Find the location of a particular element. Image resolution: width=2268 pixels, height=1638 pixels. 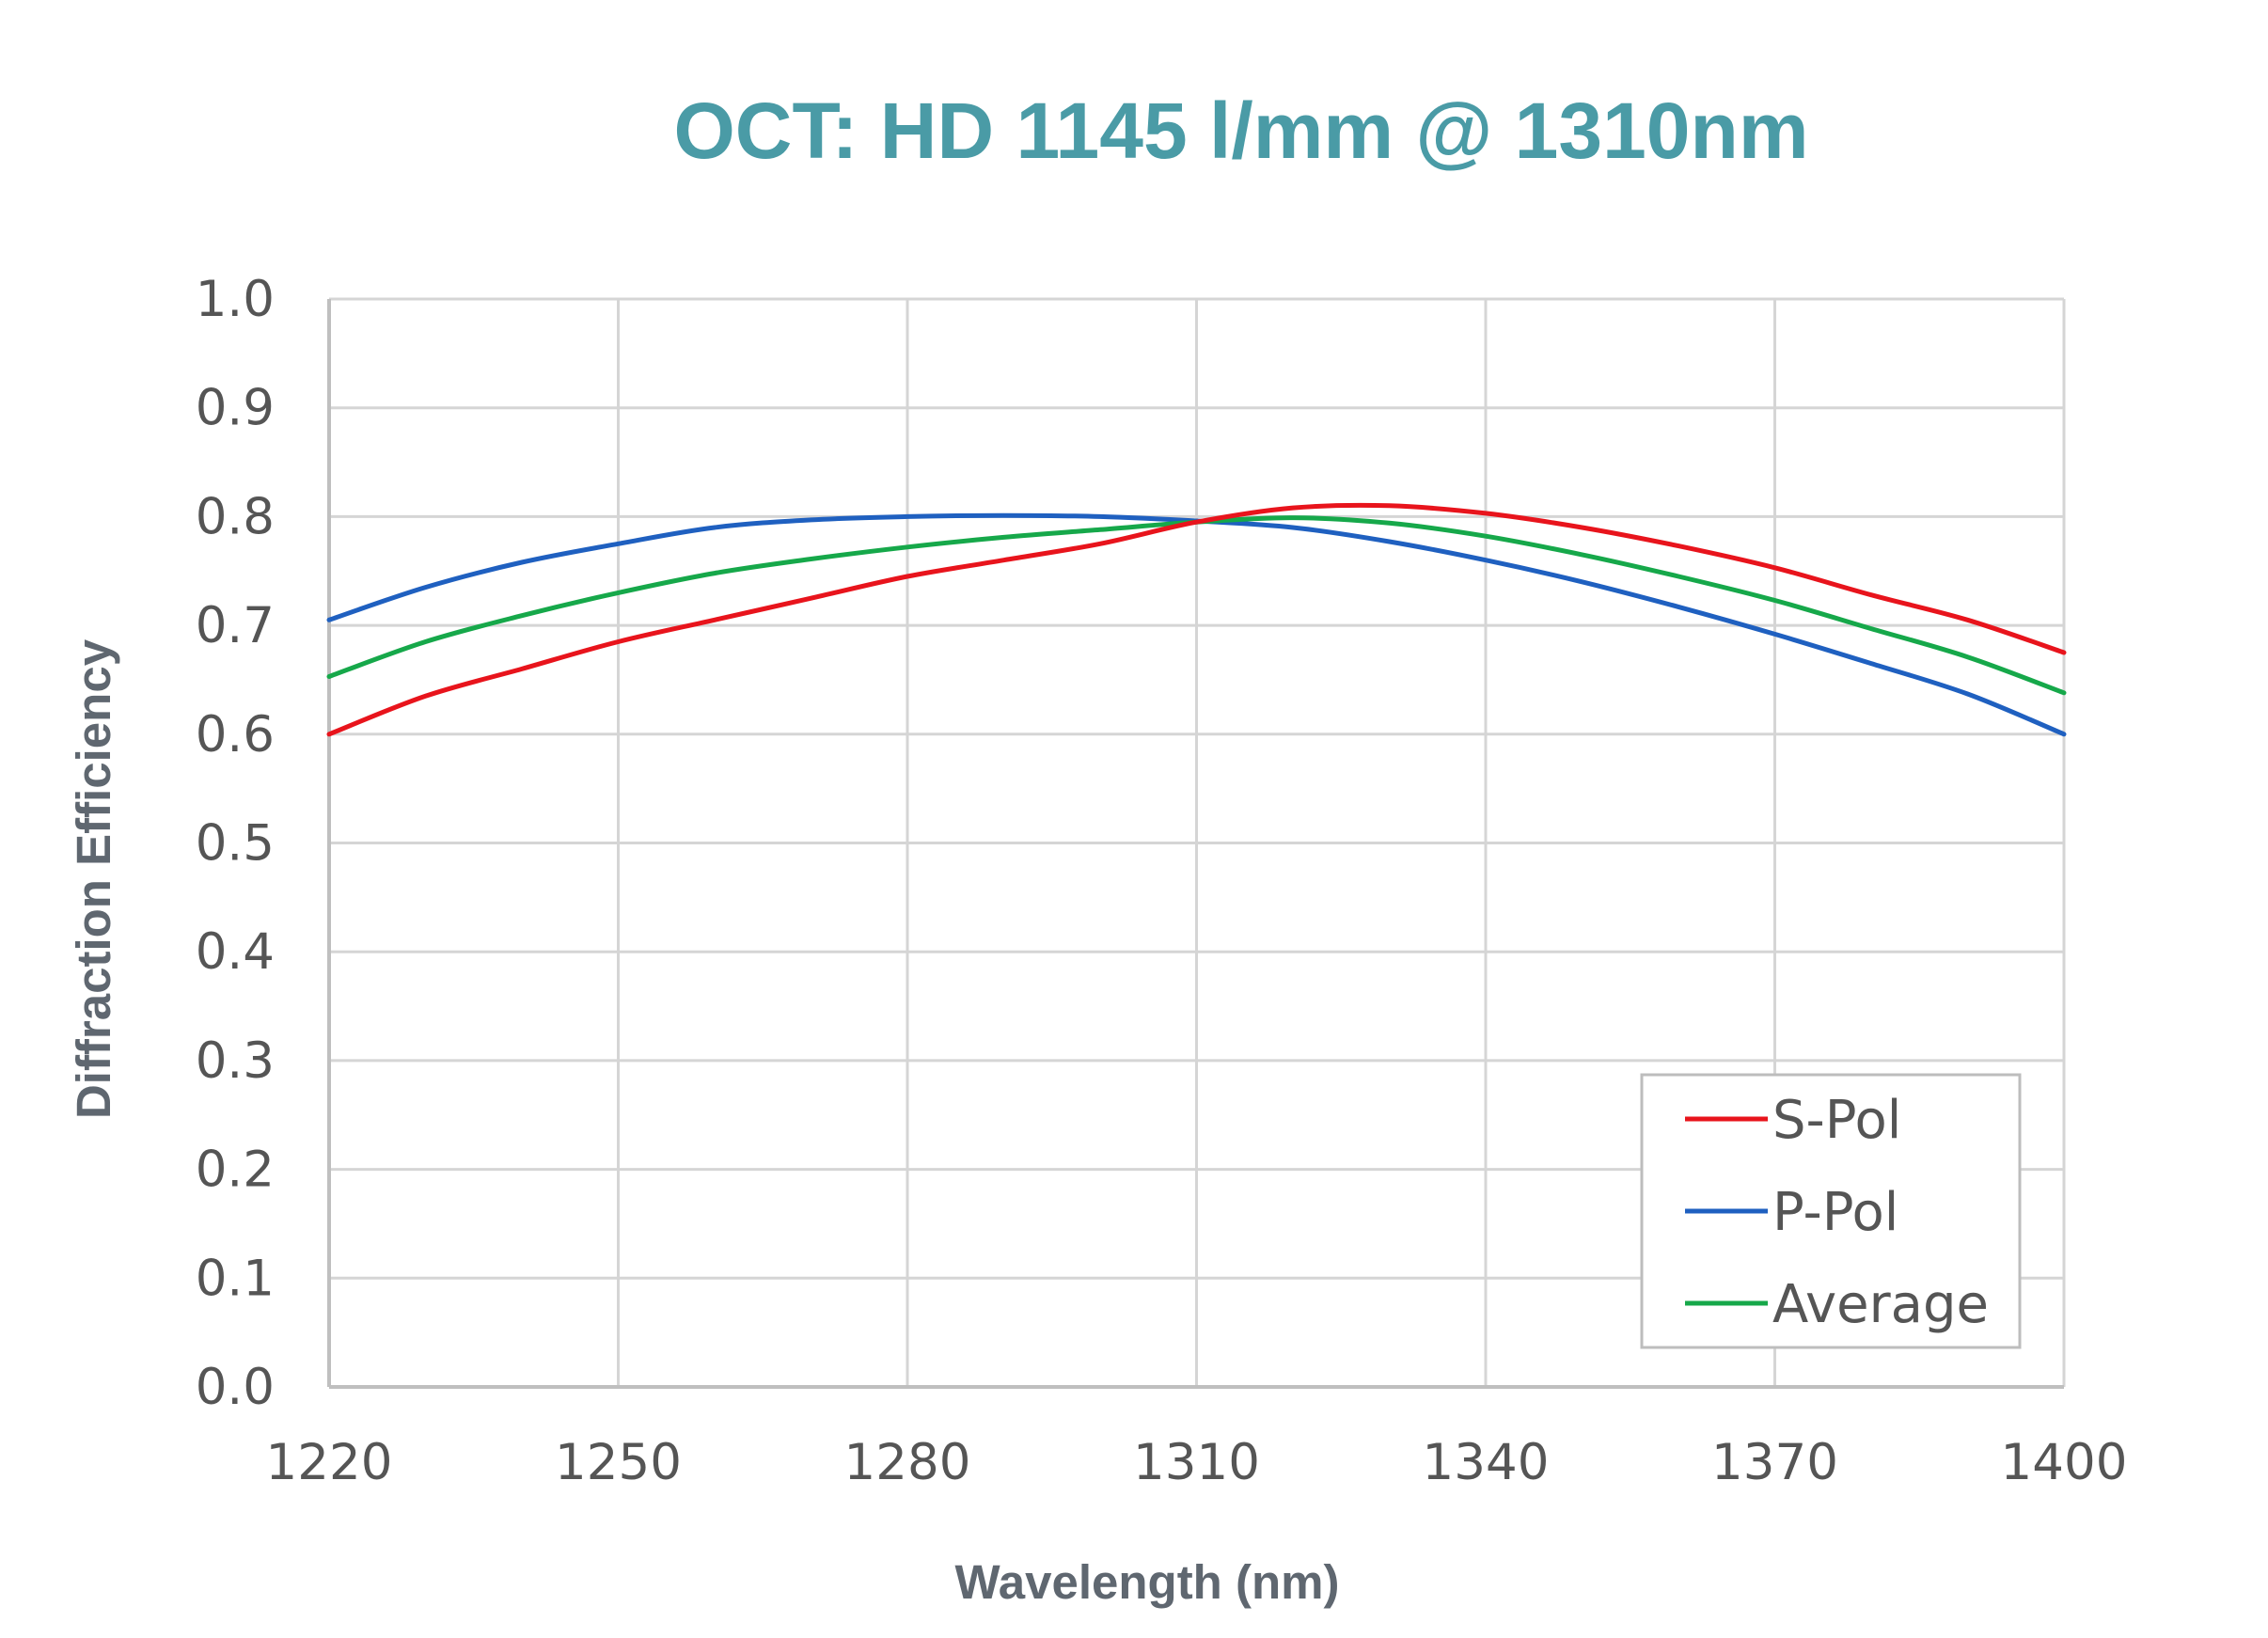

x-tick-label: 1310 is located at coordinates (1196, 1462).